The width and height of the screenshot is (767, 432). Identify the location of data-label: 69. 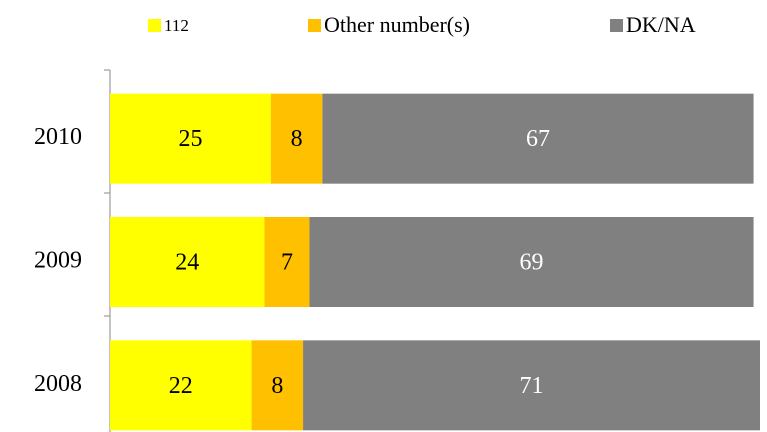
(532, 263).